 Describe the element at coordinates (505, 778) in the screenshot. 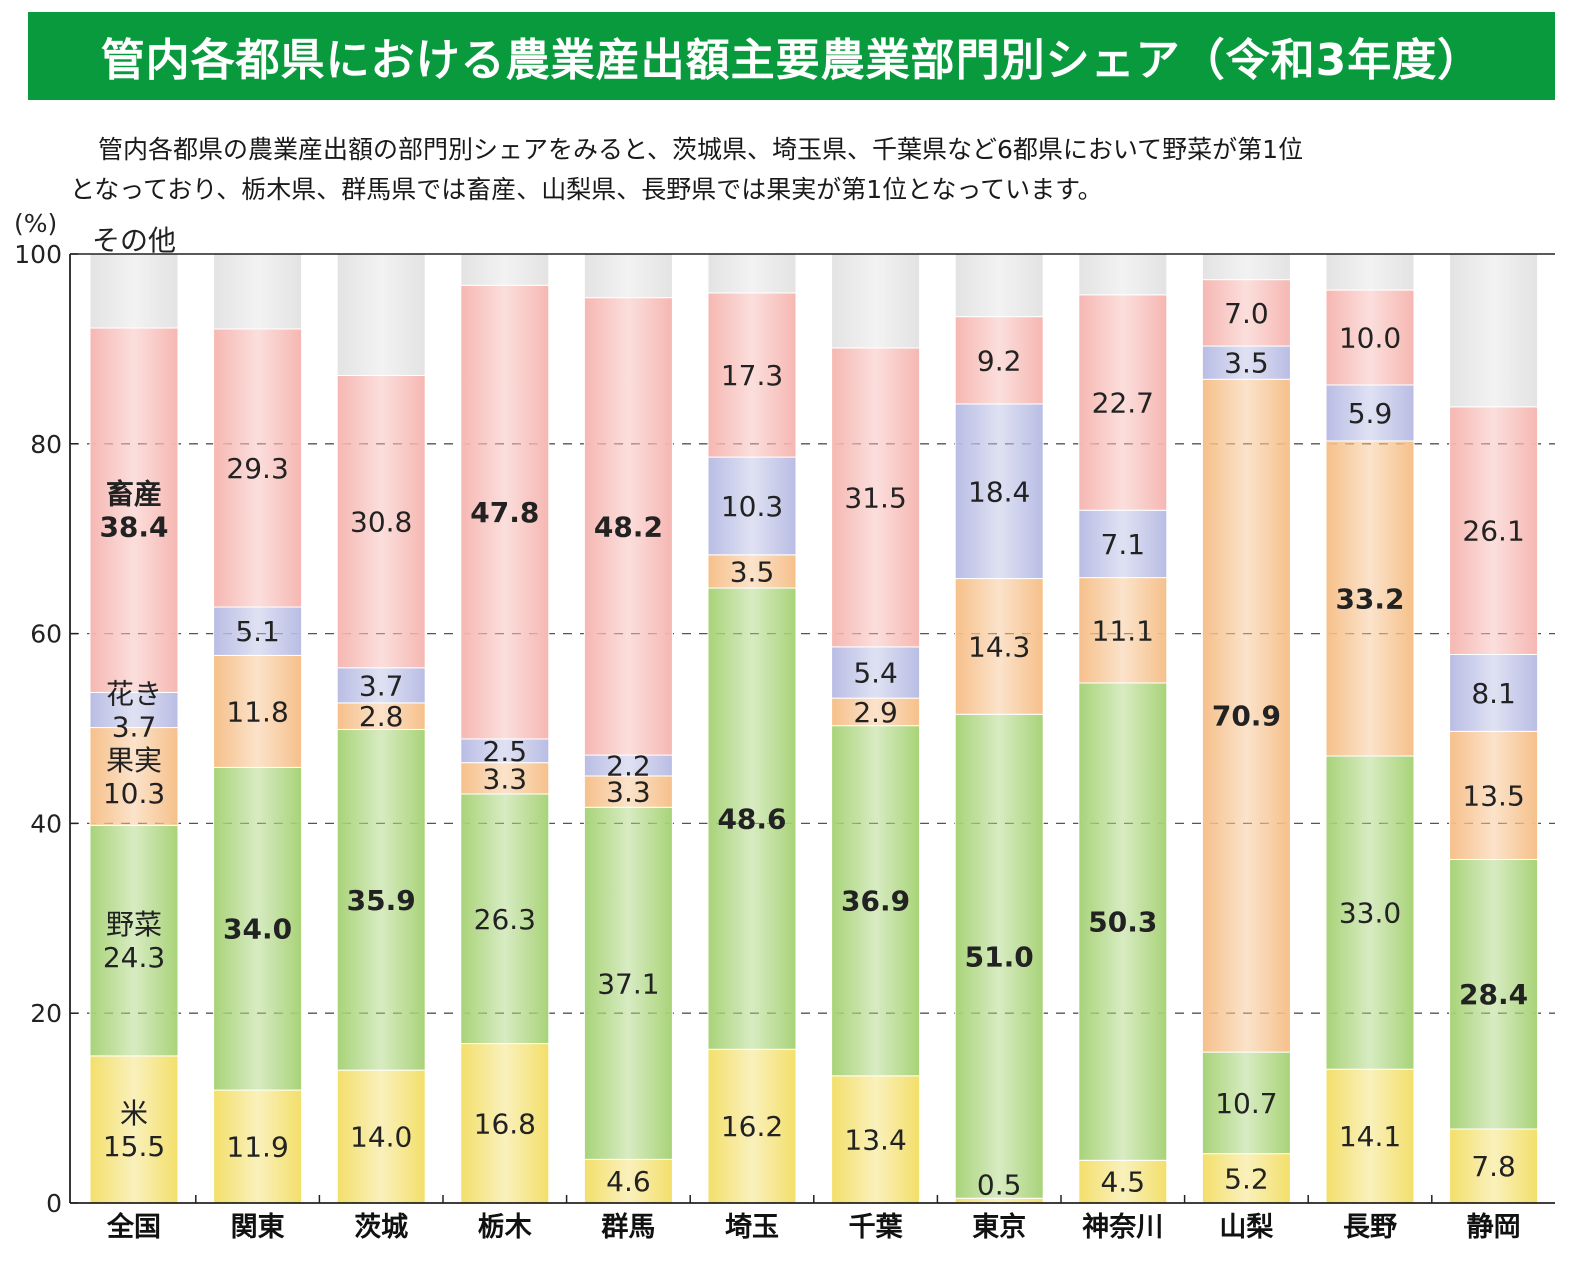

I see `label-fruits-栃木: 3.3` at that location.